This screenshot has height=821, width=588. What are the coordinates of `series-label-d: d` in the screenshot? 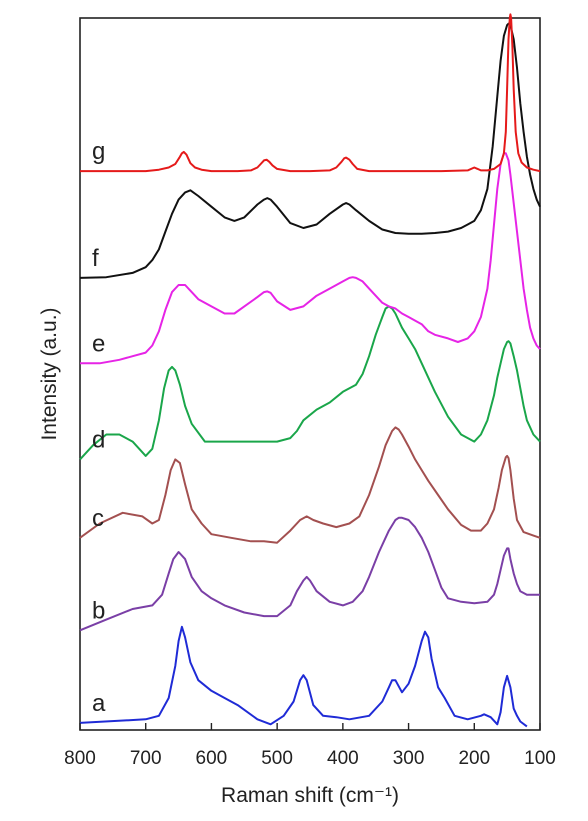 It's located at (98, 439).